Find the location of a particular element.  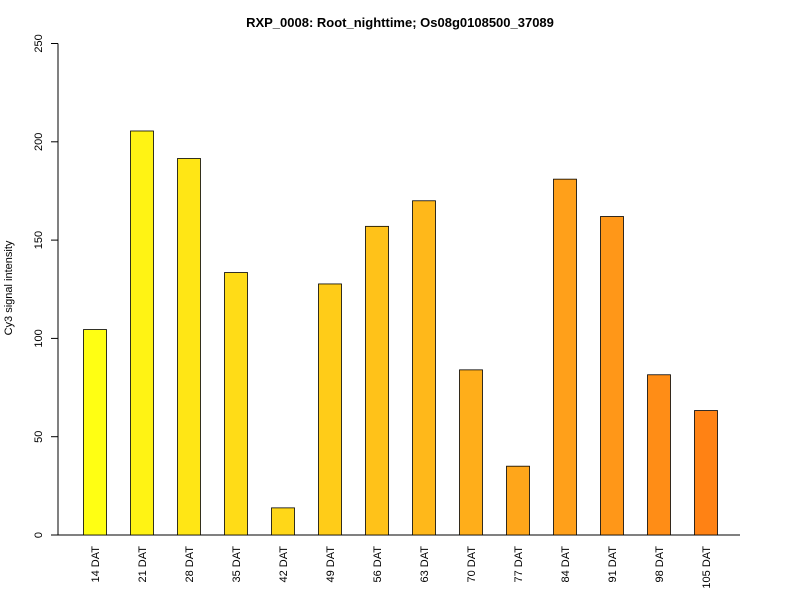

bar-70-dat is located at coordinates (471, 452).